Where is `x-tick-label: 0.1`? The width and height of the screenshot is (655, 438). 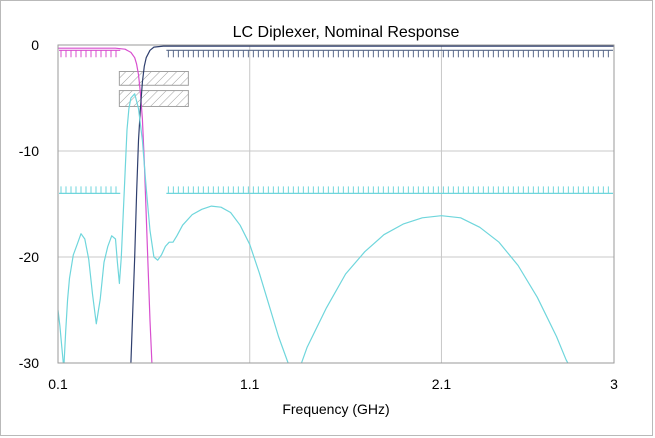 x-tick-label: 0.1 is located at coordinates (58, 384).